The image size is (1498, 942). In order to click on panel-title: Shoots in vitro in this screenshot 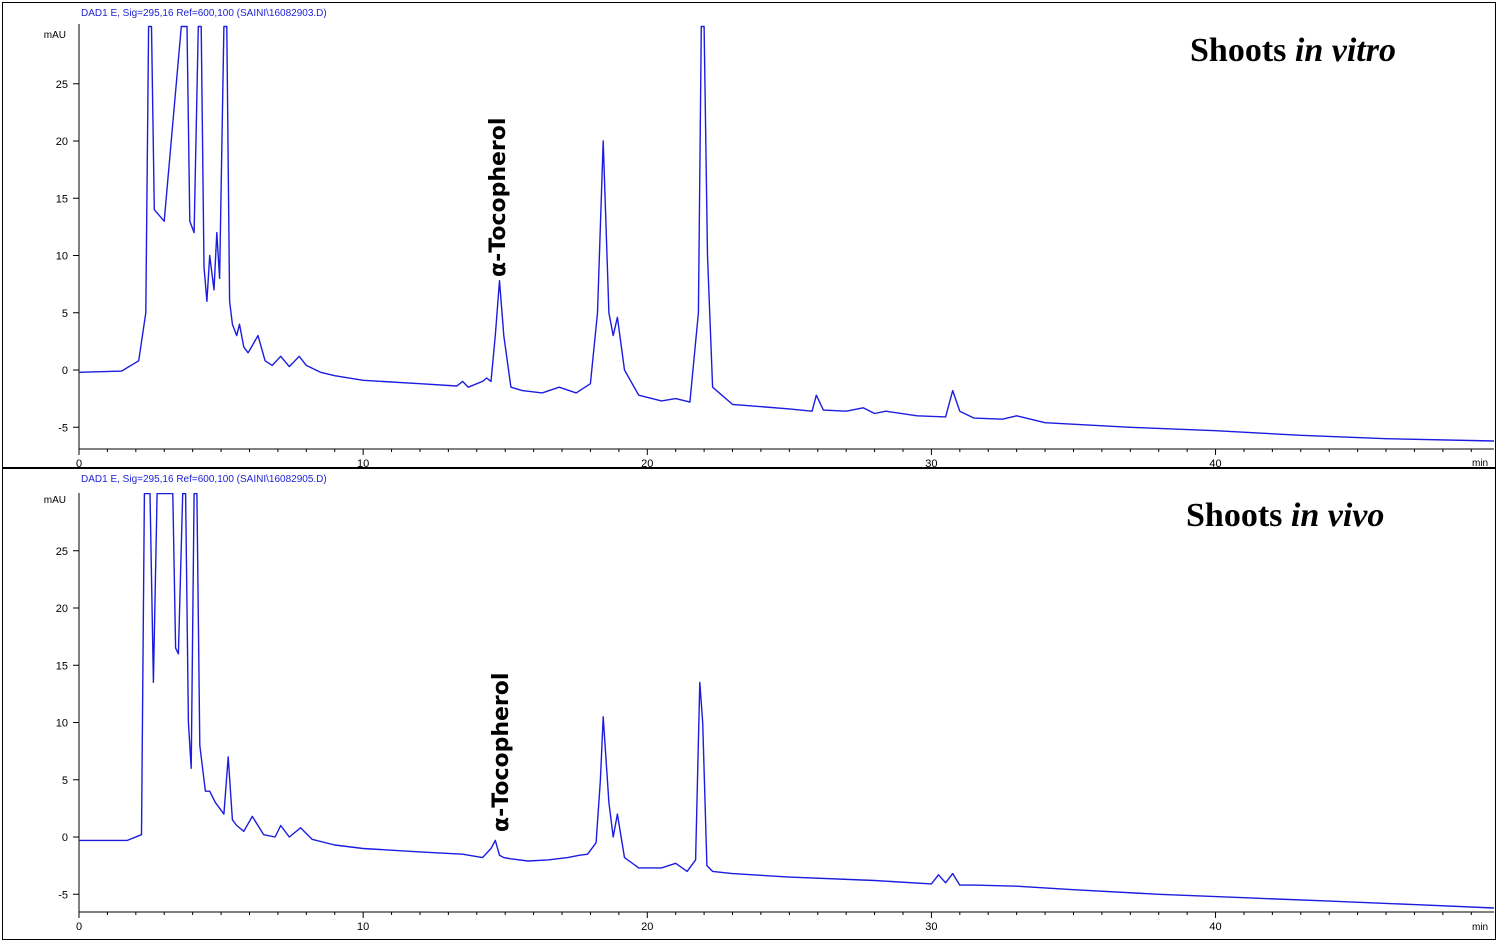, I will do `click(1293, 50)`.